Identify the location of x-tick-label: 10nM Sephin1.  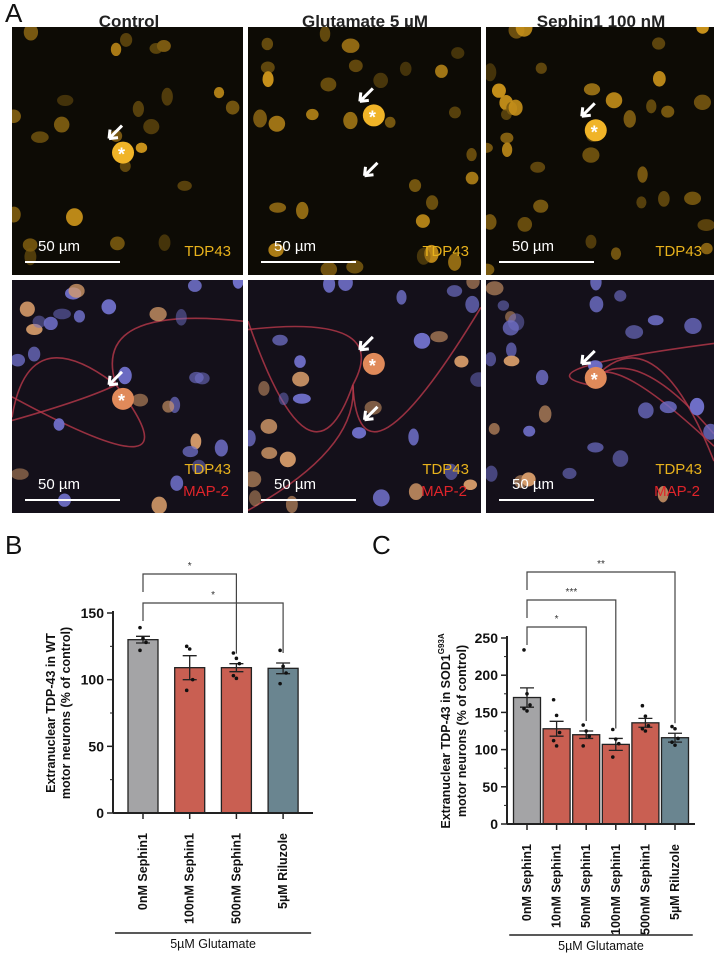
(557, 886).